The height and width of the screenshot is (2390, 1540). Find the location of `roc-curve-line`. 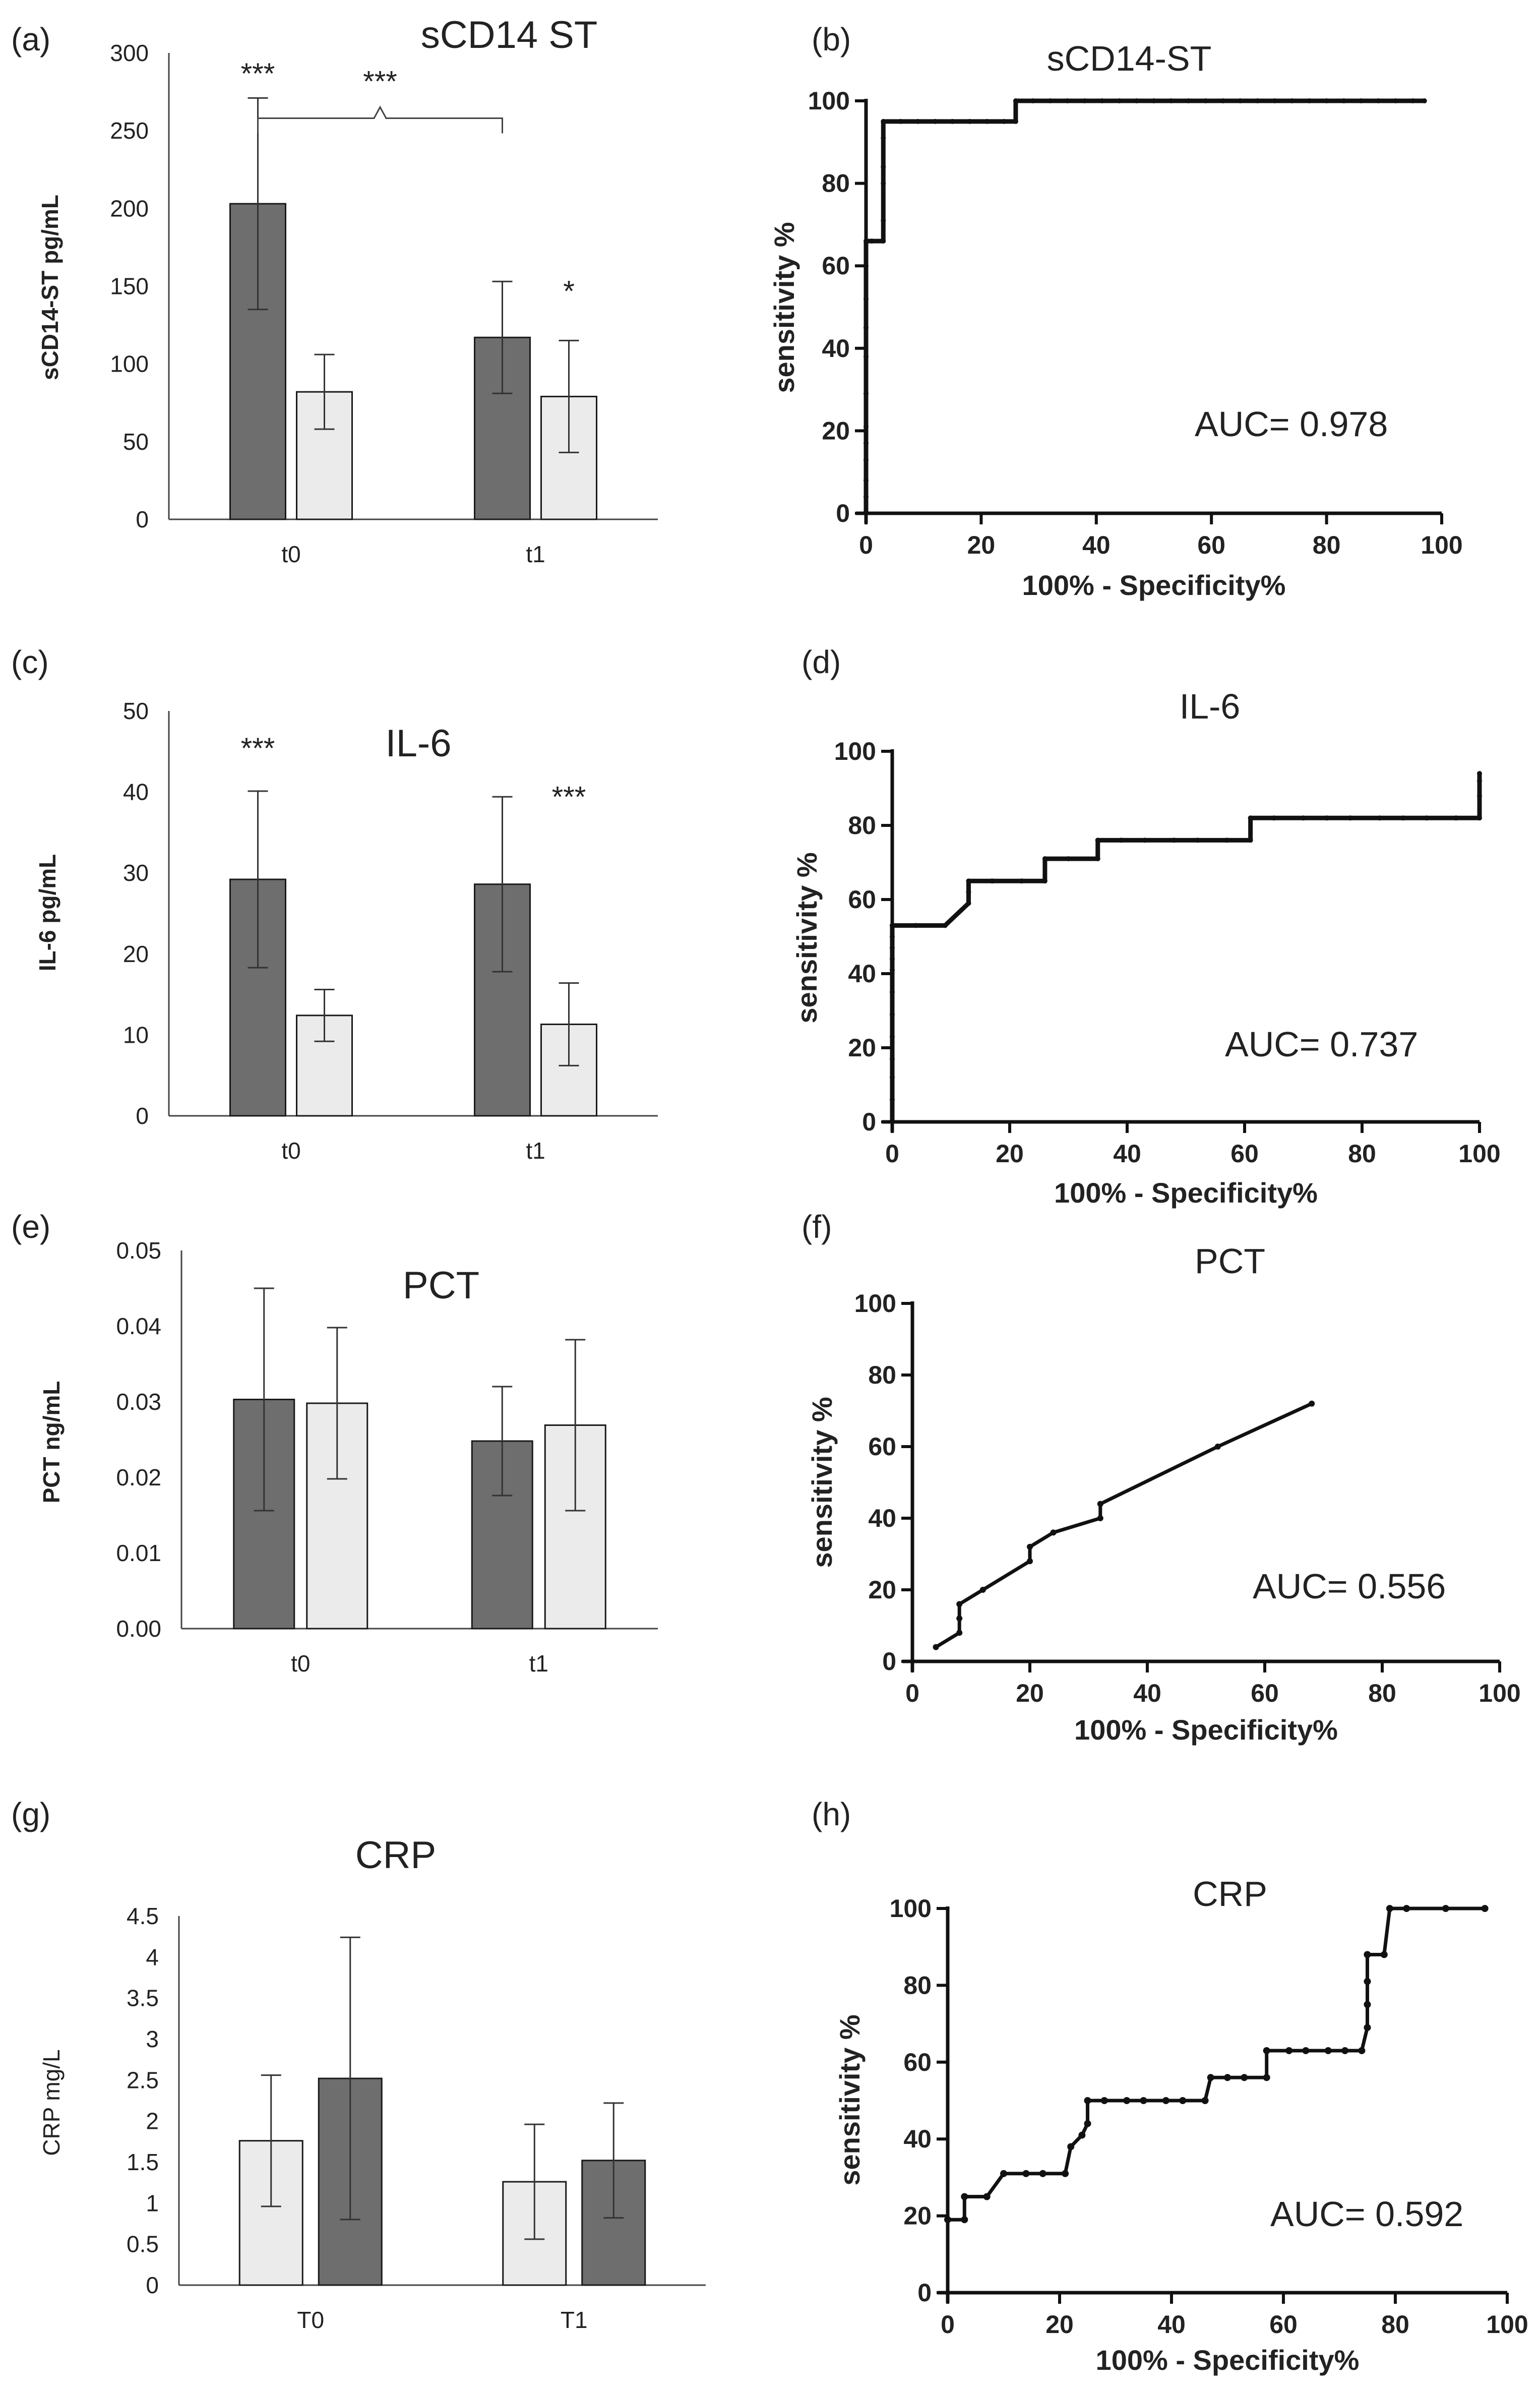

roc-curve-line is located at coordinates (1144, 305).